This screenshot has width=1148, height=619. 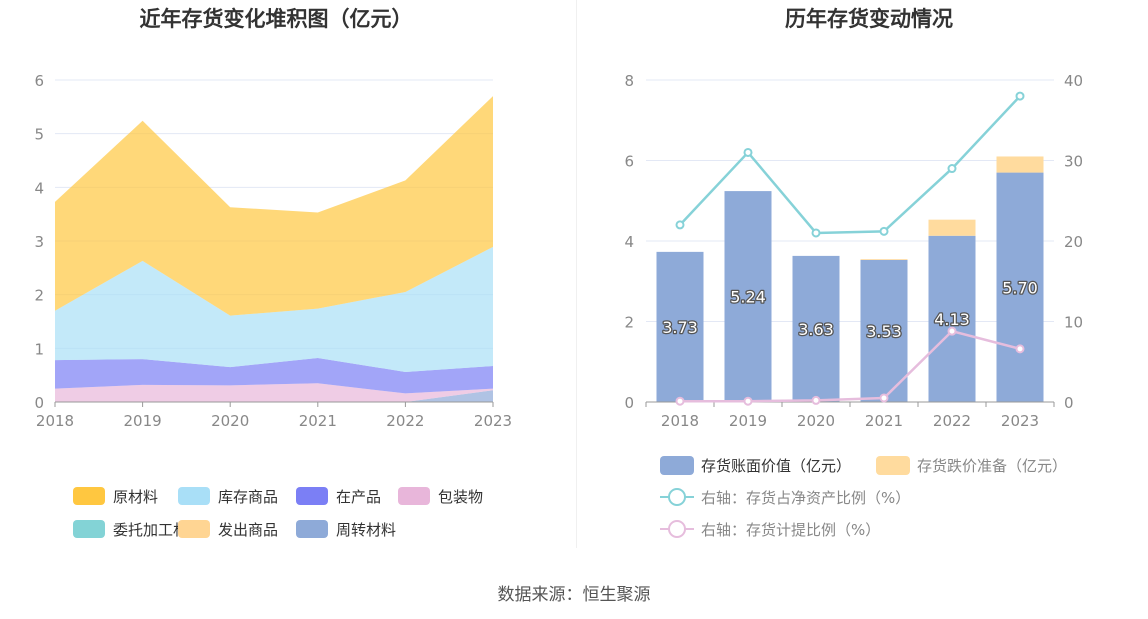 What do you see at coordinates (194, 496) in the screenshot?
I see `legend-swatch-stock_goods` at bounding box center [194, 496].